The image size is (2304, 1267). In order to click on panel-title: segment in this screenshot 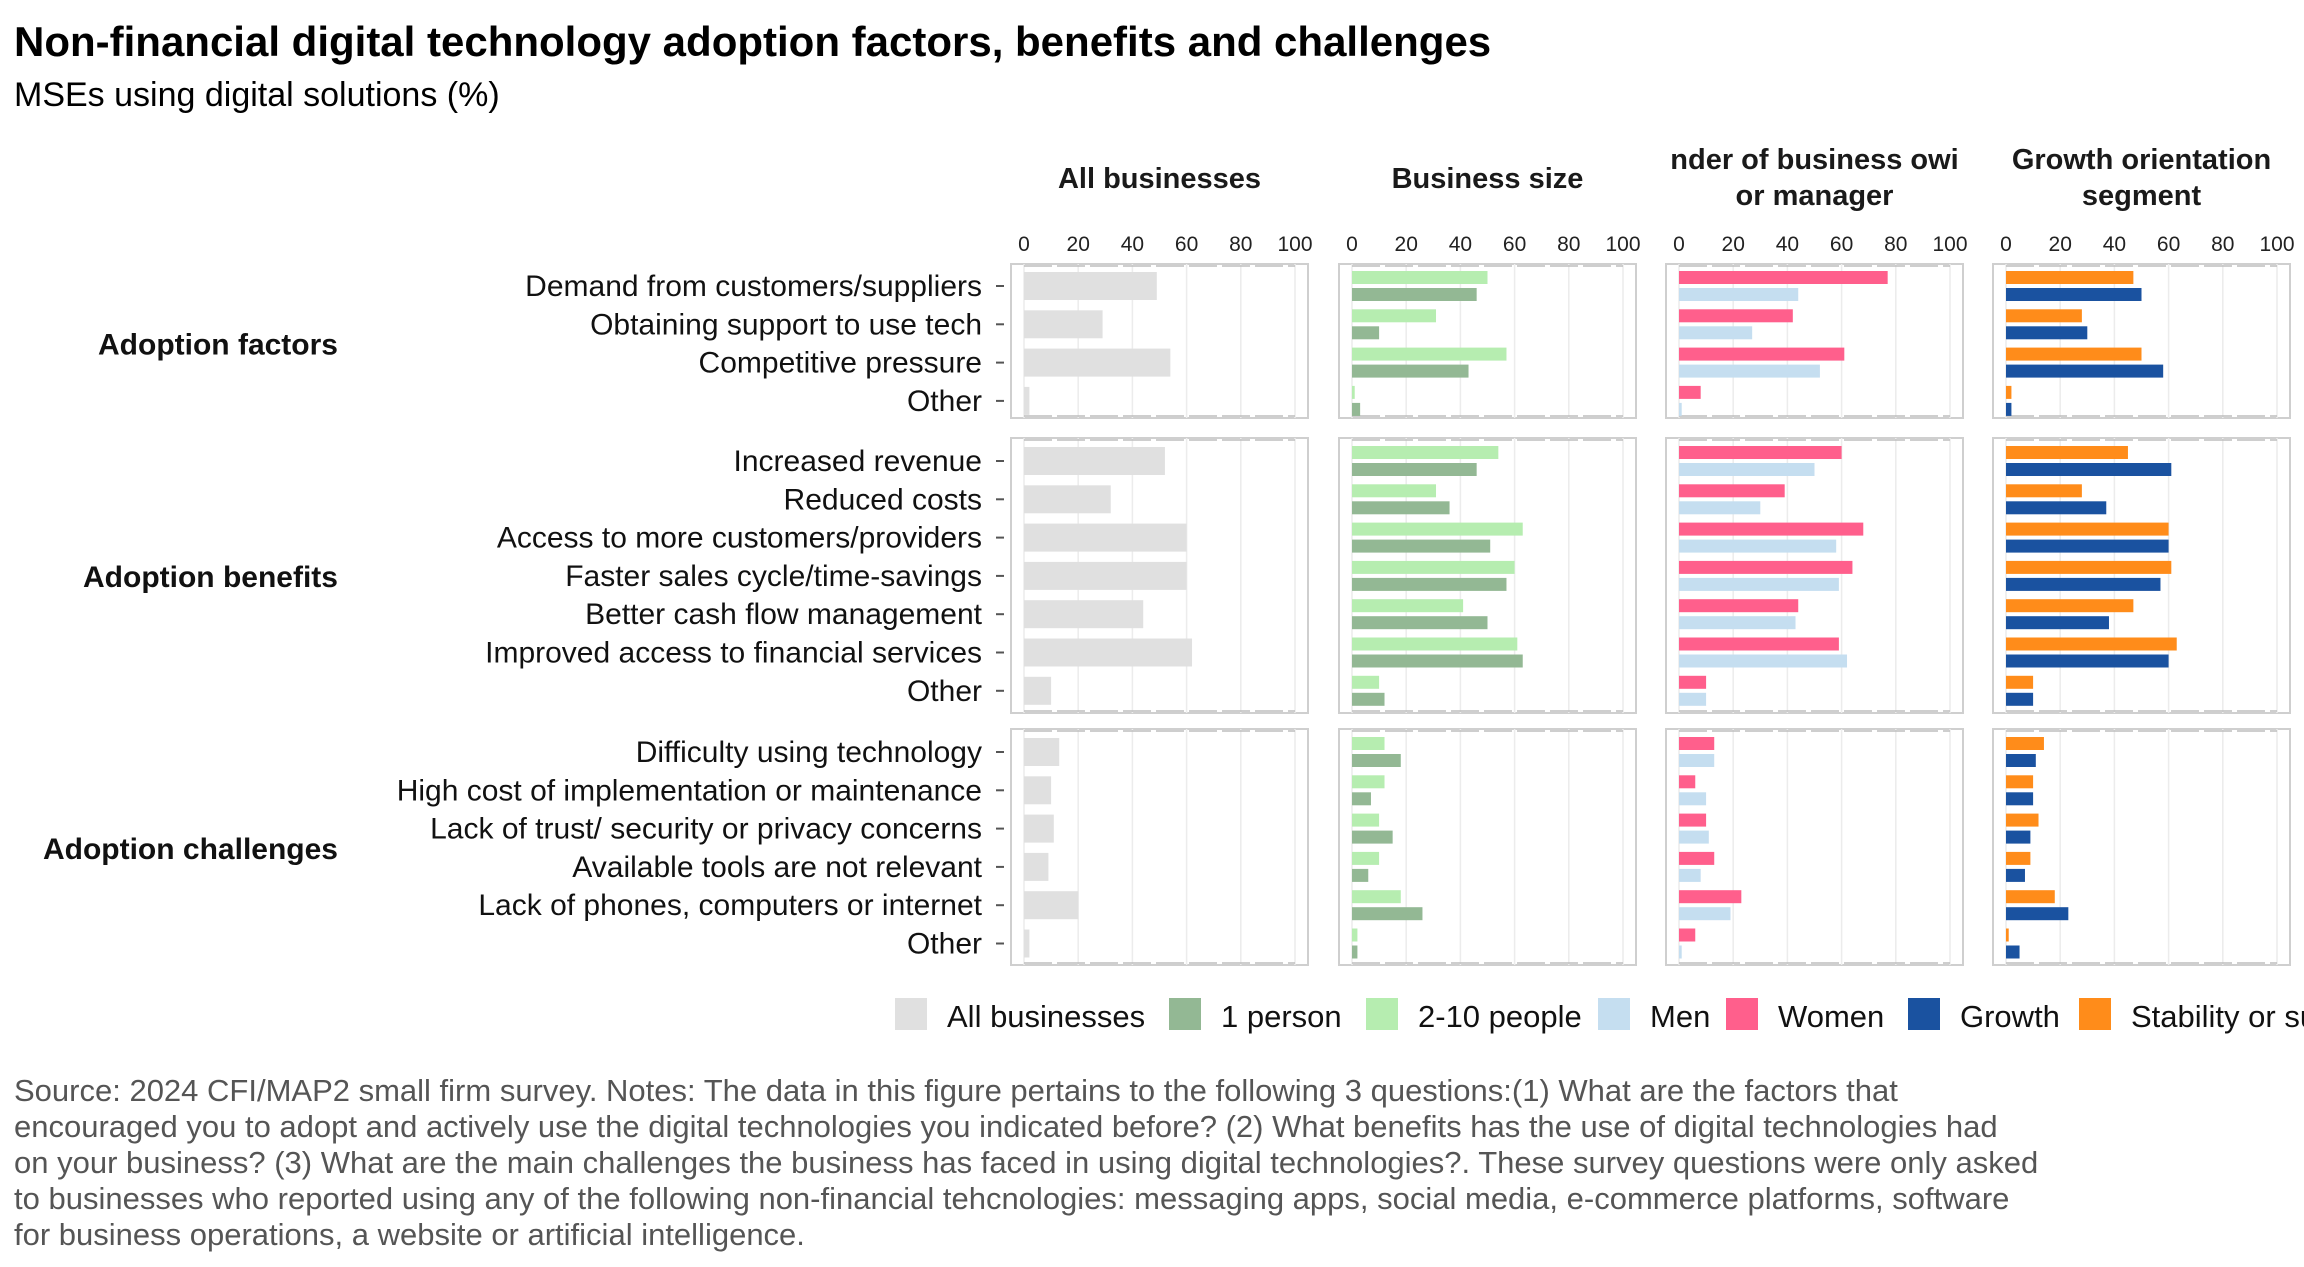, I will do `click(2142, 196)`.